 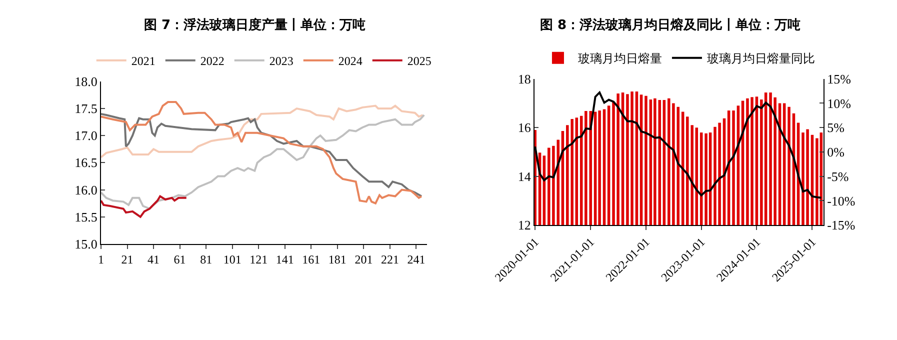 What do you see at coordinates (841, 200) in the screenshot?
I see `y2-tick-label: -10%` at bounding box center [841, 200].